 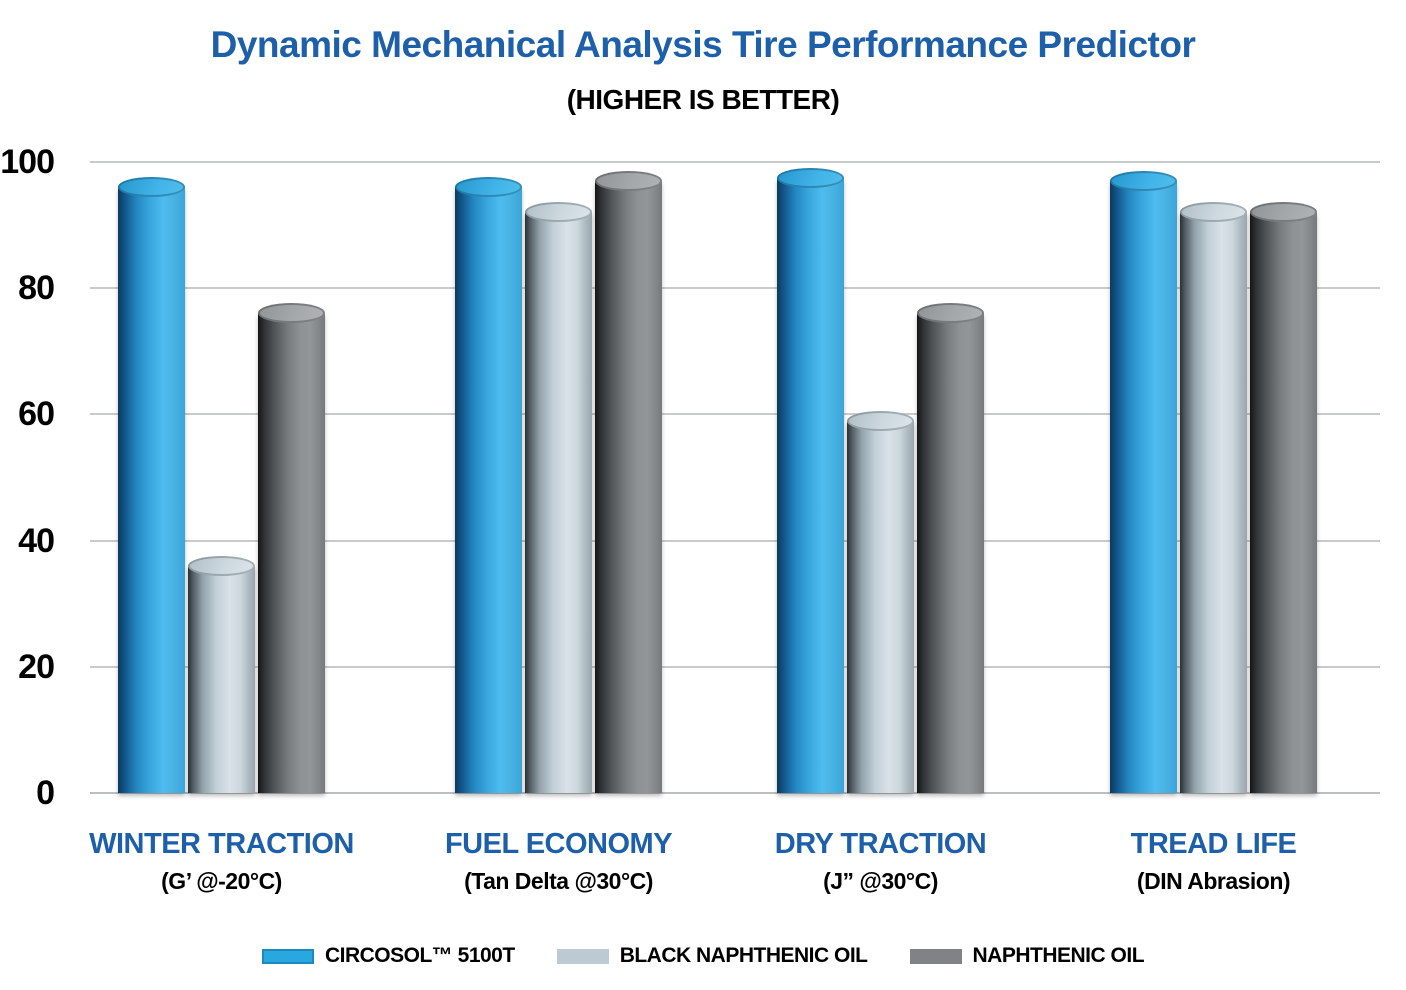 I want to click on bar-series2-cat2, so click(x=950, y=548).